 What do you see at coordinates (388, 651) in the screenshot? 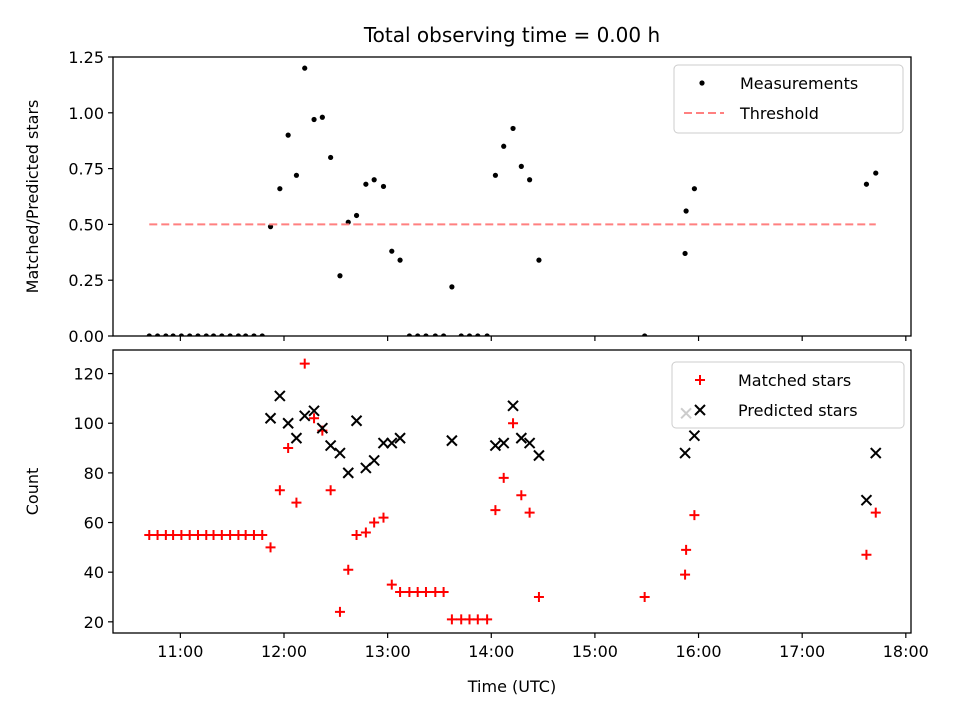
I see `x-tick-label: 13:00` at bounding box center [388, 651].